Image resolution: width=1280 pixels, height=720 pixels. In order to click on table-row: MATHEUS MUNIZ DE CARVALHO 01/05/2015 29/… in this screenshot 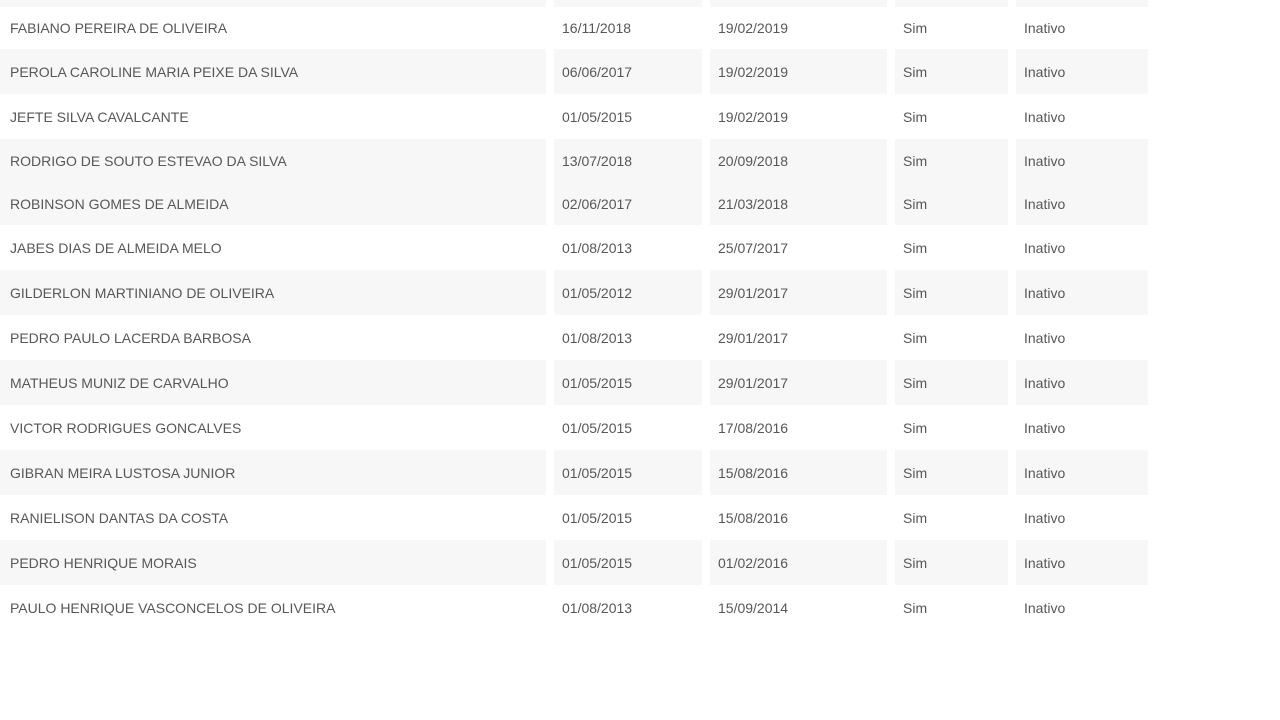, I will do `click(574, 382)`.